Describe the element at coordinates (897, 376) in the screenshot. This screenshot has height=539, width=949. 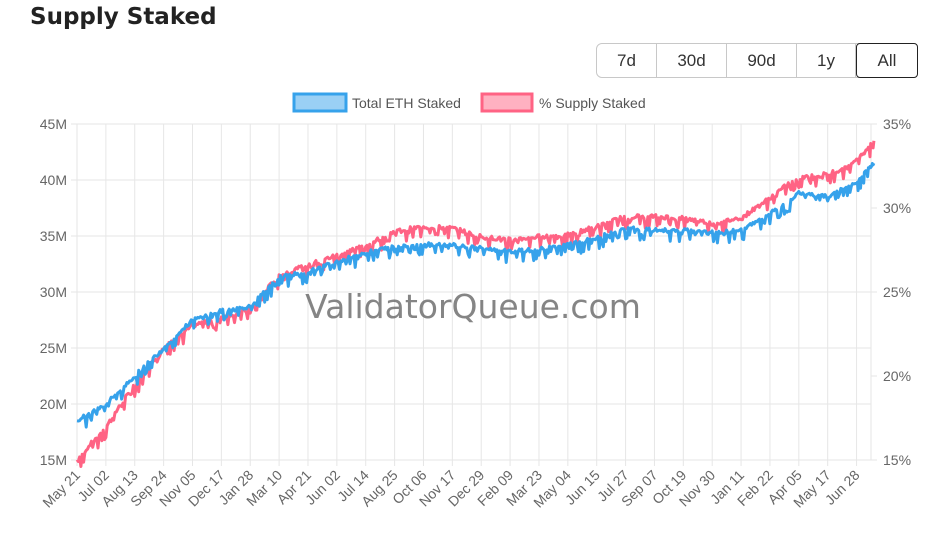
I see `y-right-tick-label: 20%` at that location.